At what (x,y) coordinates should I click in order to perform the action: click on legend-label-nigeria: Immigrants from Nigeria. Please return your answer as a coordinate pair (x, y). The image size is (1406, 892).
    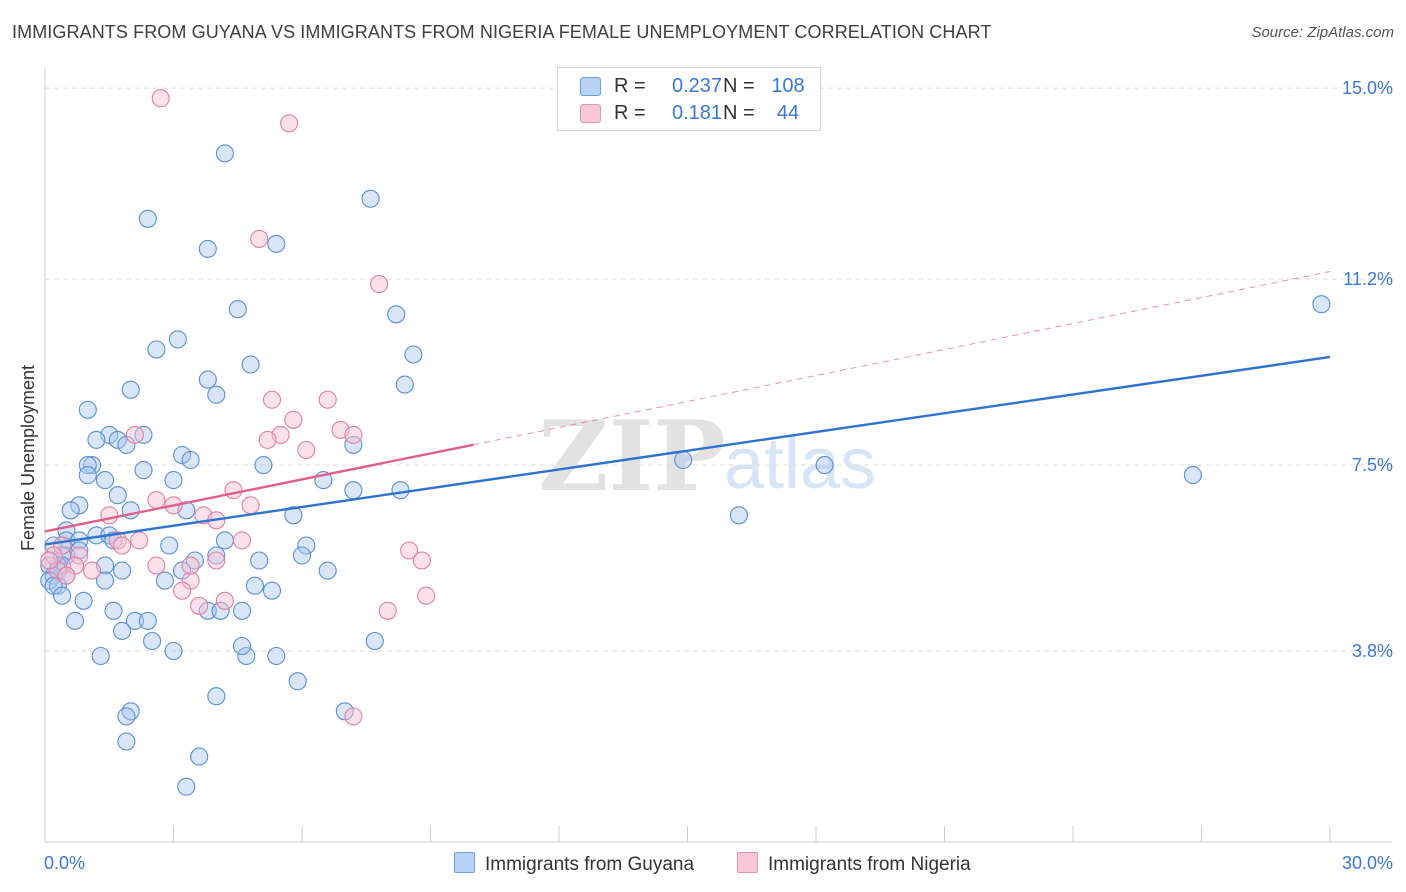
    Looking at the image, I should click on (869, 864).